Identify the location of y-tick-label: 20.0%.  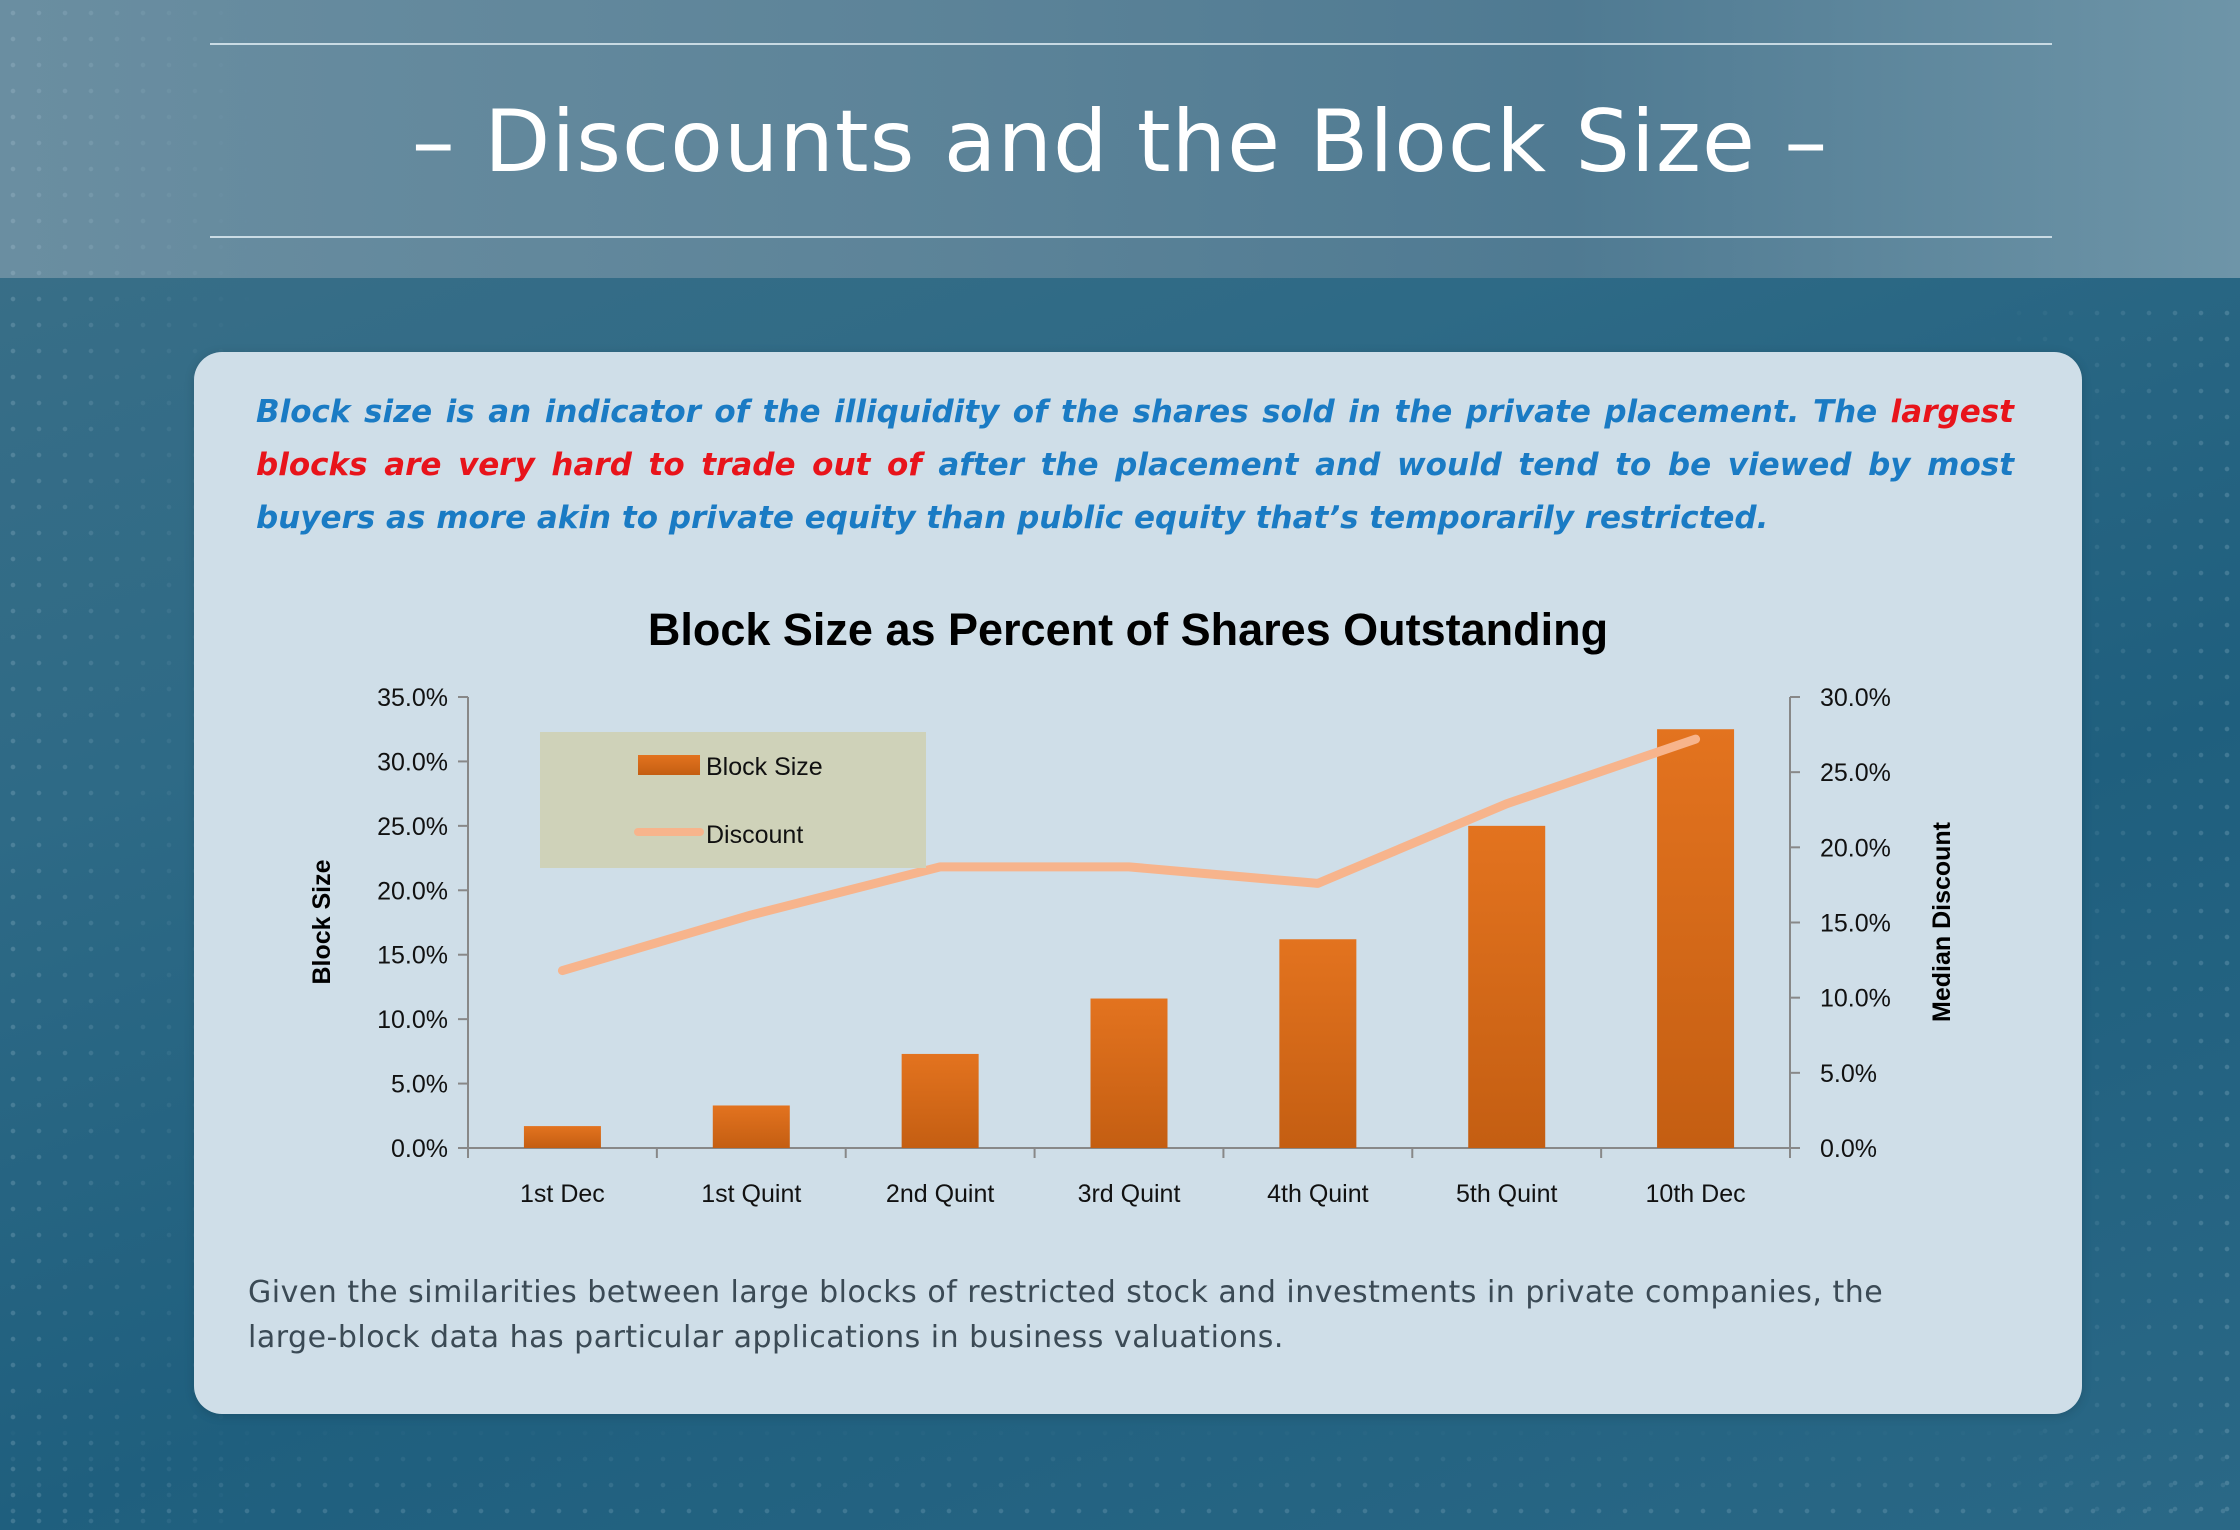
(412, 891).